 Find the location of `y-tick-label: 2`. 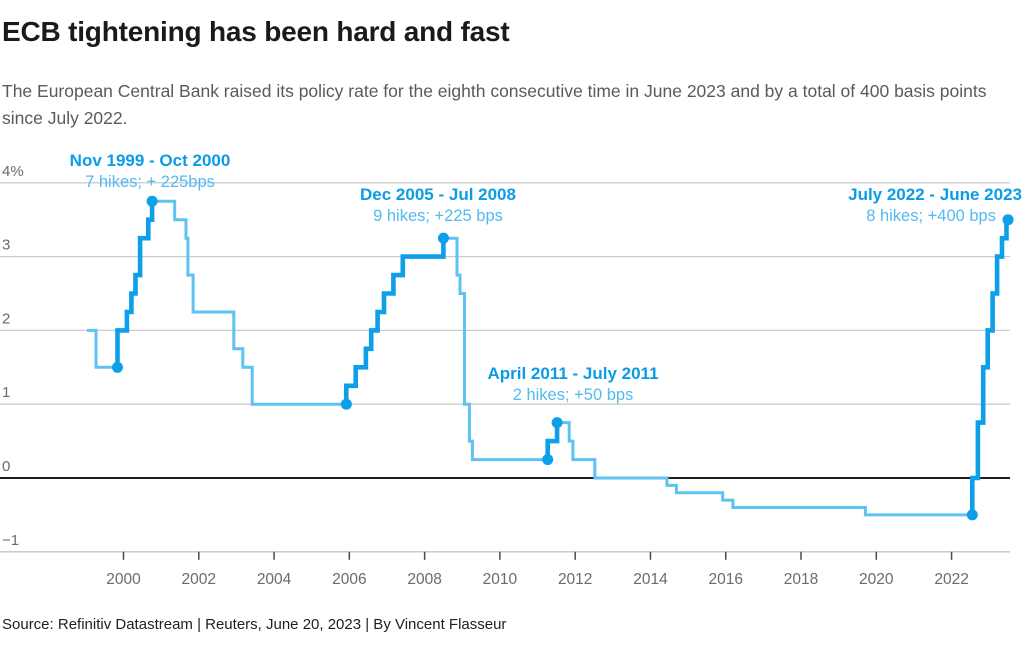

y-tick-label: 2 is located at coordinates (6, 318).